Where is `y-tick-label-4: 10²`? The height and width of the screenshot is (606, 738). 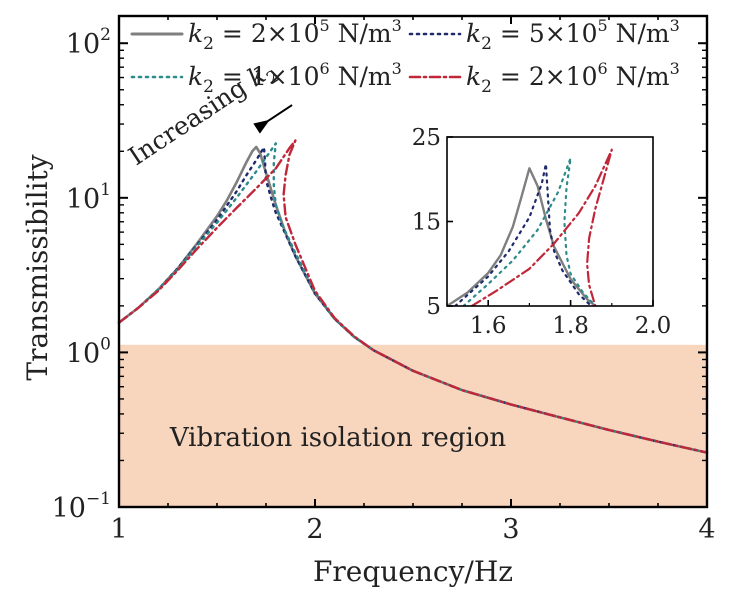
y-tick-label-4: 10² is located at coordinates (88, 42).